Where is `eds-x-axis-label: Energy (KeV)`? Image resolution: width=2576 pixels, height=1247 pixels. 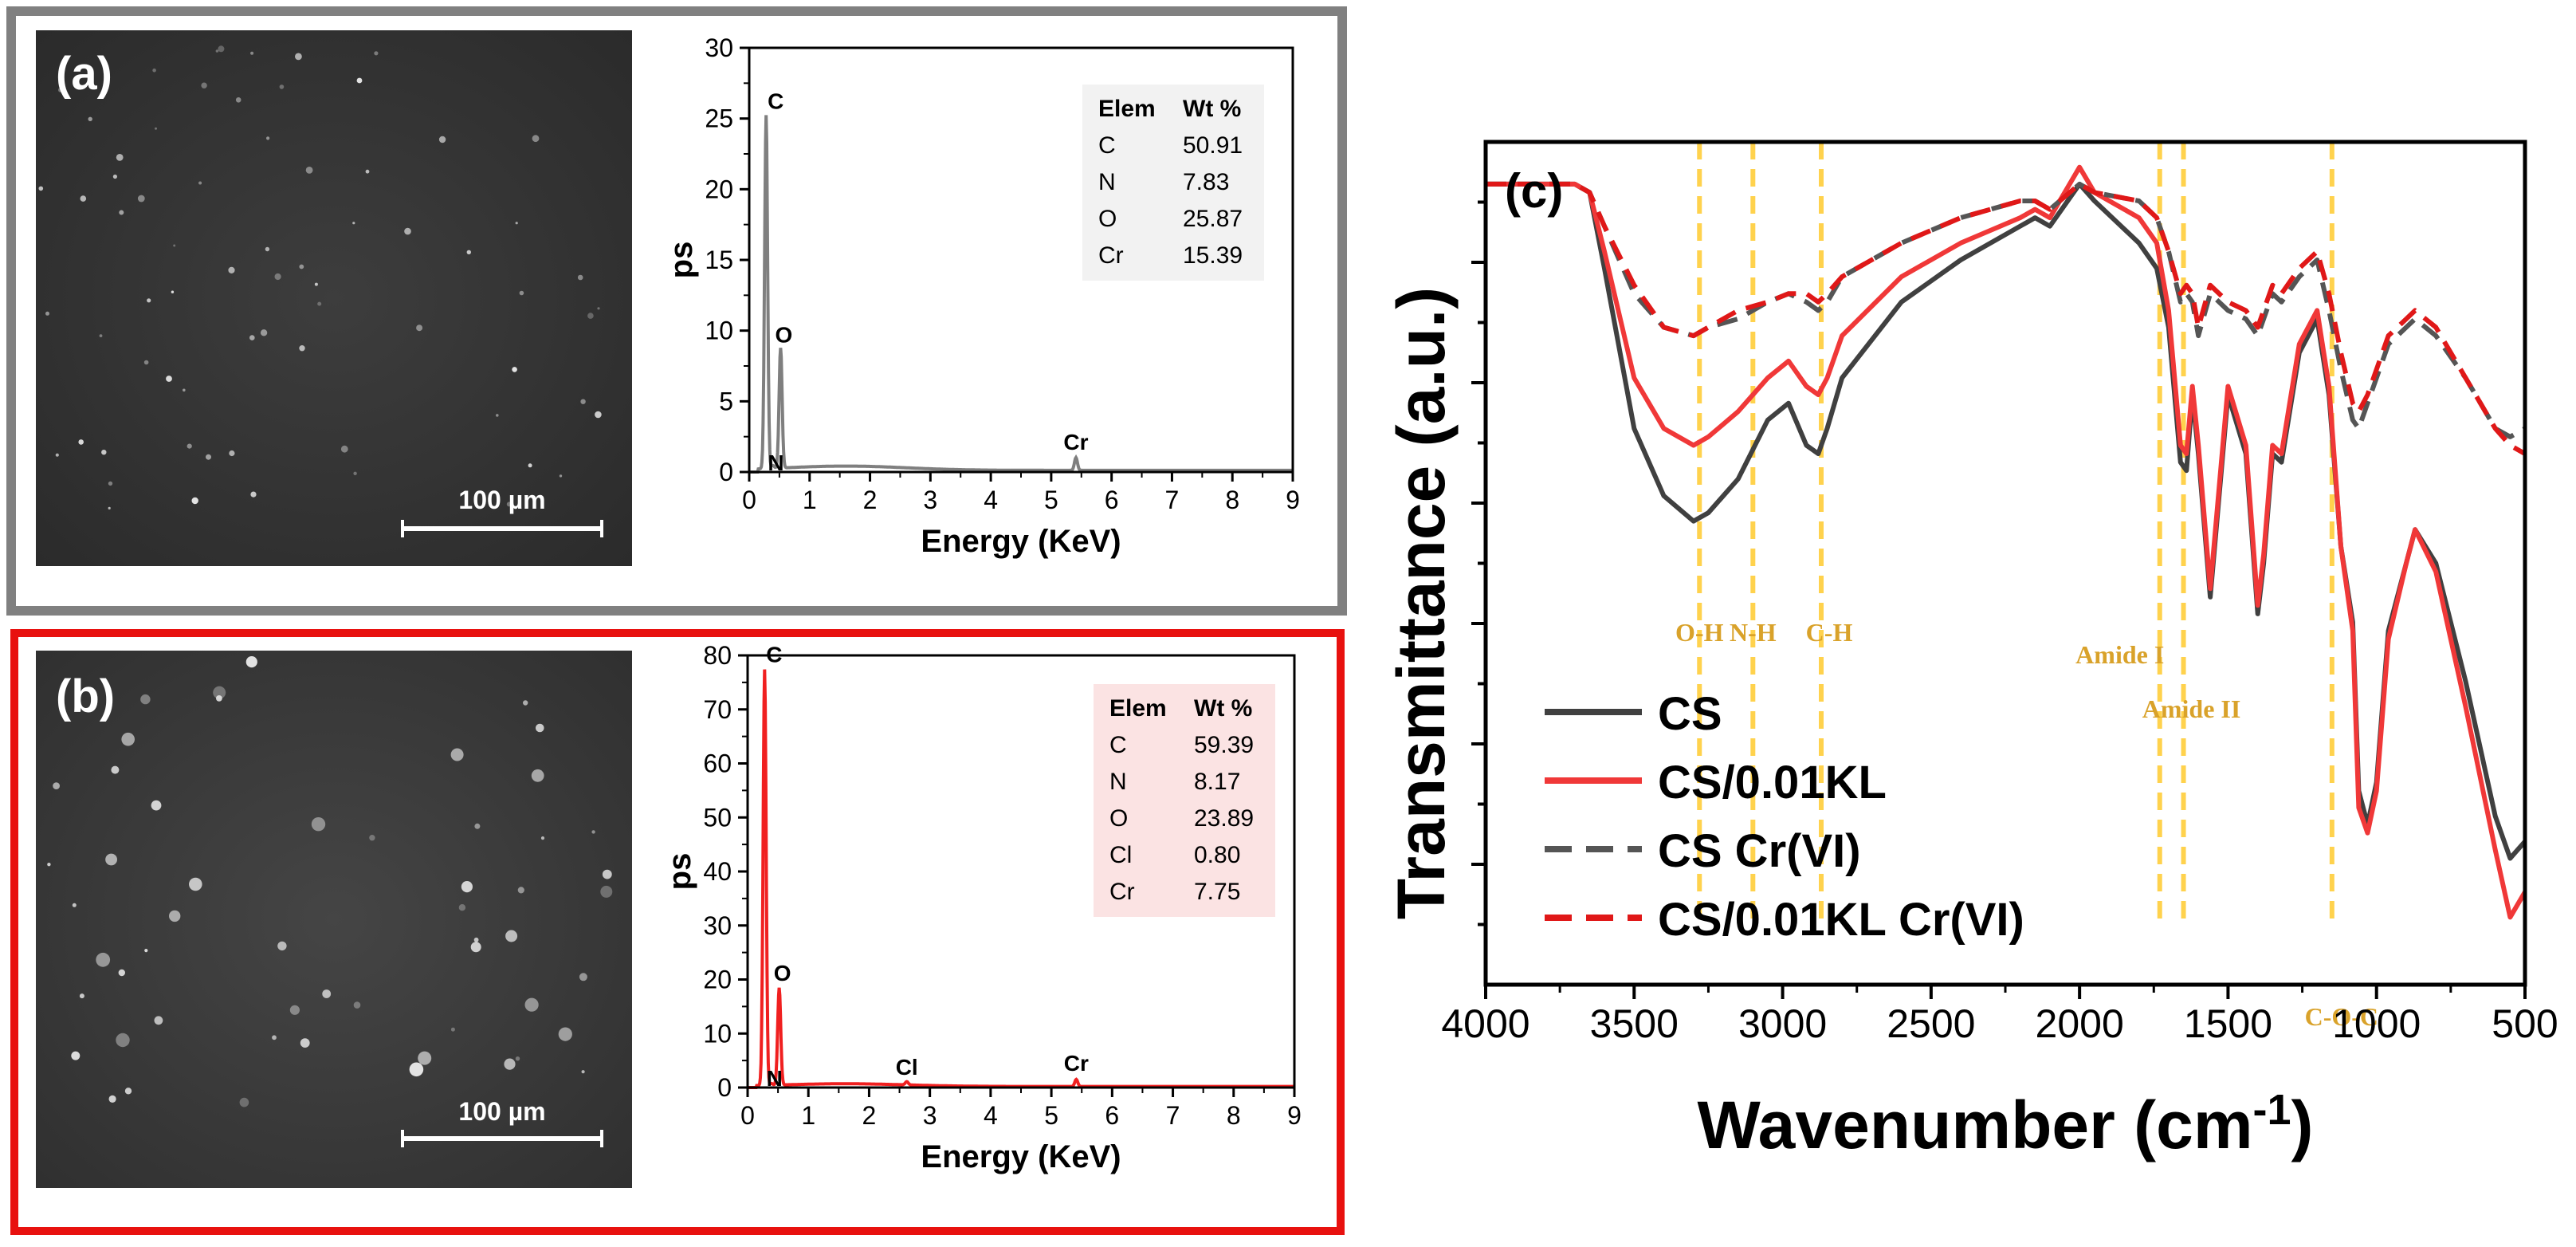 eds-x-axis-label: Energy (KeV) is located at coordinates (1021, 541).